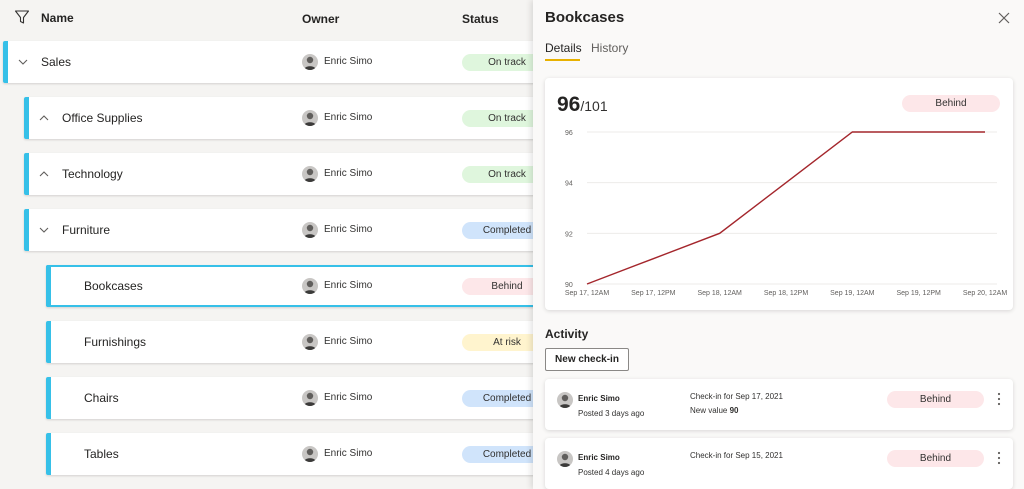 This screenshot has width=1024, height=489. Describe the element at coordinates (282, 118) in the screenshot. I see `list-row-office-supplies: Office Supplies Enric Simo On track` at that location.